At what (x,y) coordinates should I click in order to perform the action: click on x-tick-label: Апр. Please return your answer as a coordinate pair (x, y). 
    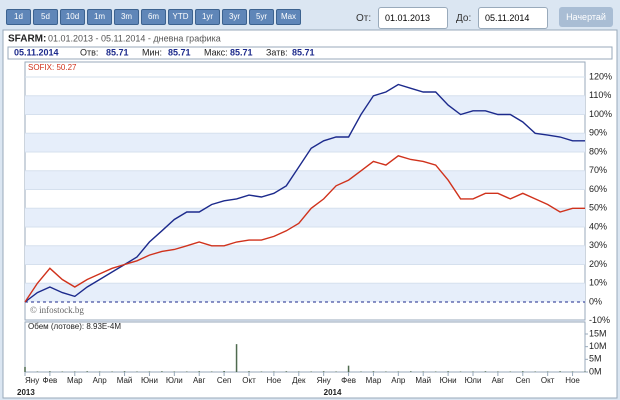
    Looking at the image, I should click on (100, 380).